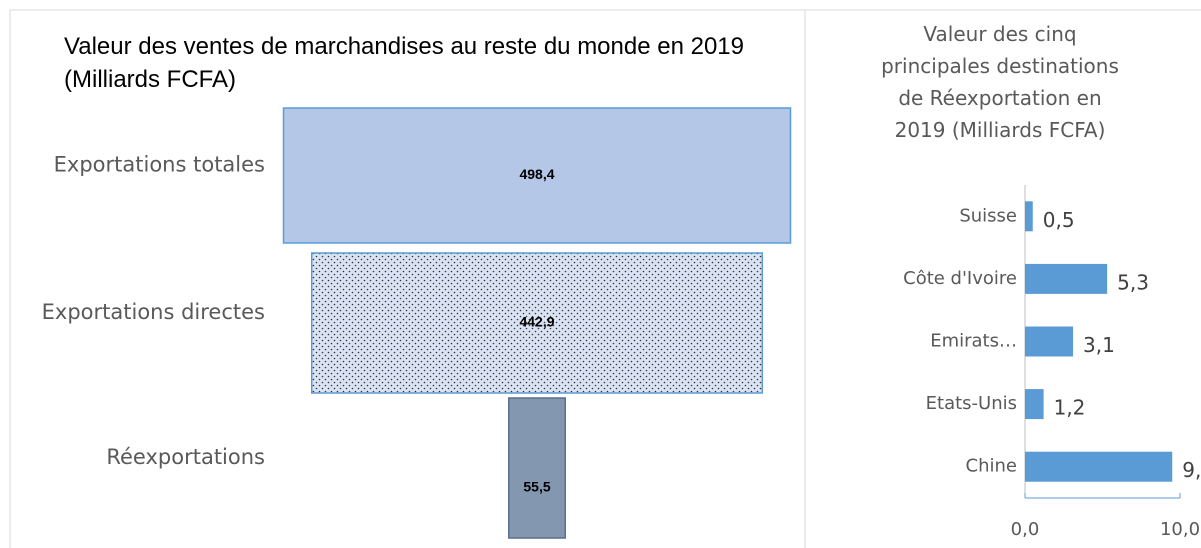 This screenshot has width=1201, height=548. I want to click on data-label: 9,5, so click(1191, 470).